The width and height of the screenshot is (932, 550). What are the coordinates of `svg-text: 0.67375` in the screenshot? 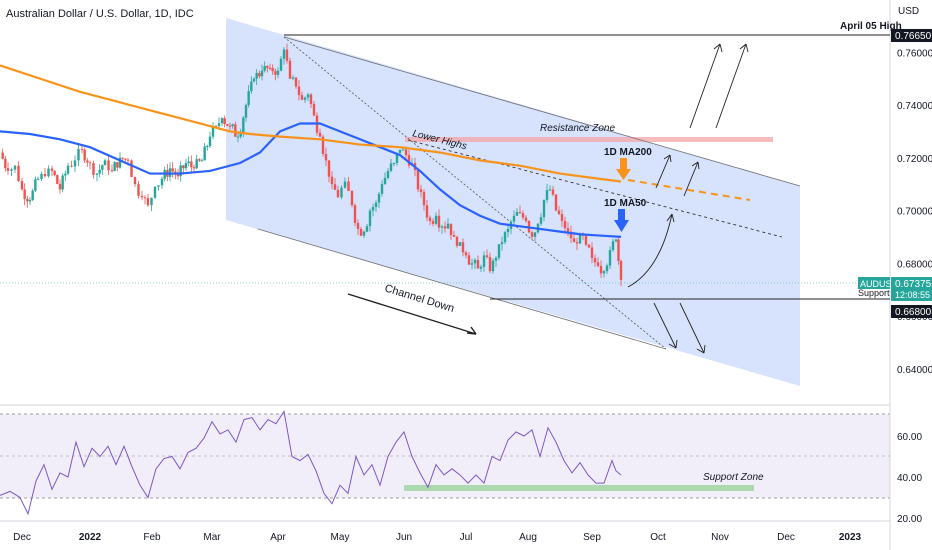 It's located at (913, 284).